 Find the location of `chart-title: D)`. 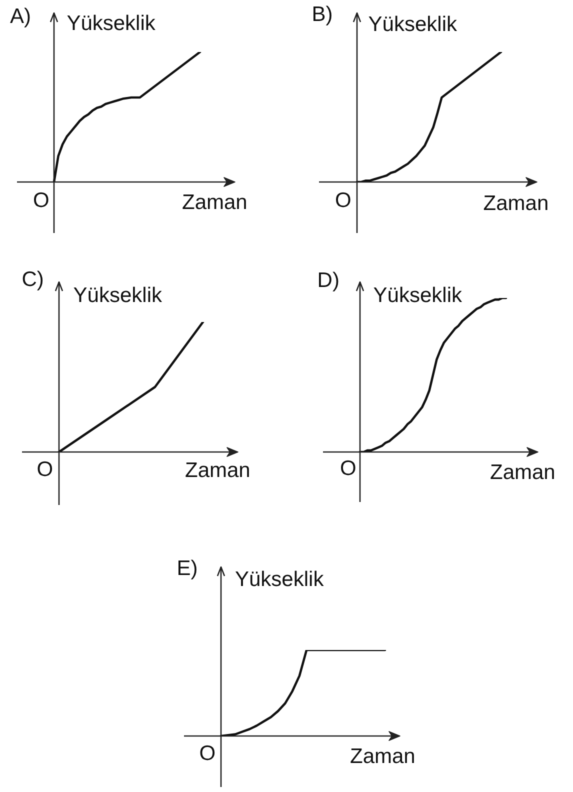

chart-title: D) is located at coordinates (328, 280).